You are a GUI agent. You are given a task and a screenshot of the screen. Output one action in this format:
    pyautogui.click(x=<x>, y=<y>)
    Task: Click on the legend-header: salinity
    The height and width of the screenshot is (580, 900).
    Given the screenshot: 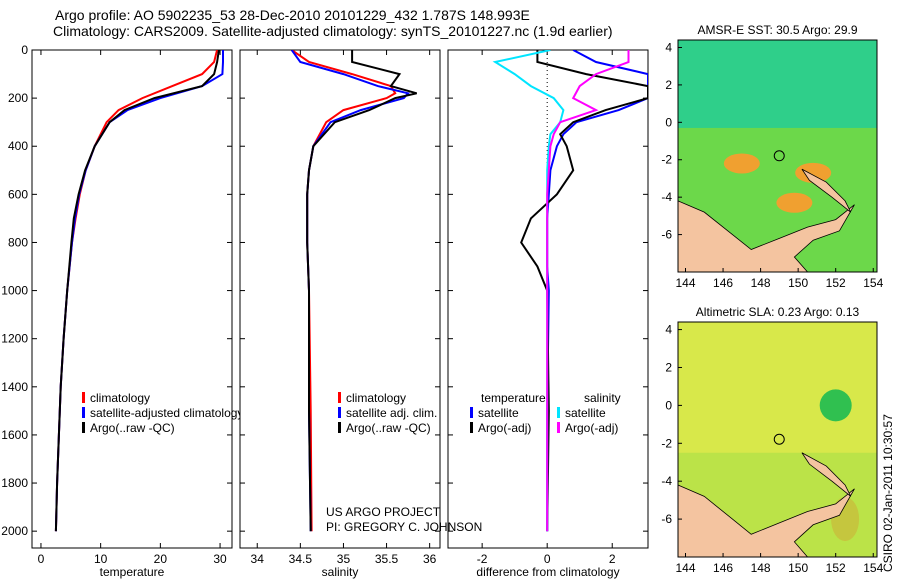 What is the action you would take?
    pyautogui.click(x=602, y=398)
    